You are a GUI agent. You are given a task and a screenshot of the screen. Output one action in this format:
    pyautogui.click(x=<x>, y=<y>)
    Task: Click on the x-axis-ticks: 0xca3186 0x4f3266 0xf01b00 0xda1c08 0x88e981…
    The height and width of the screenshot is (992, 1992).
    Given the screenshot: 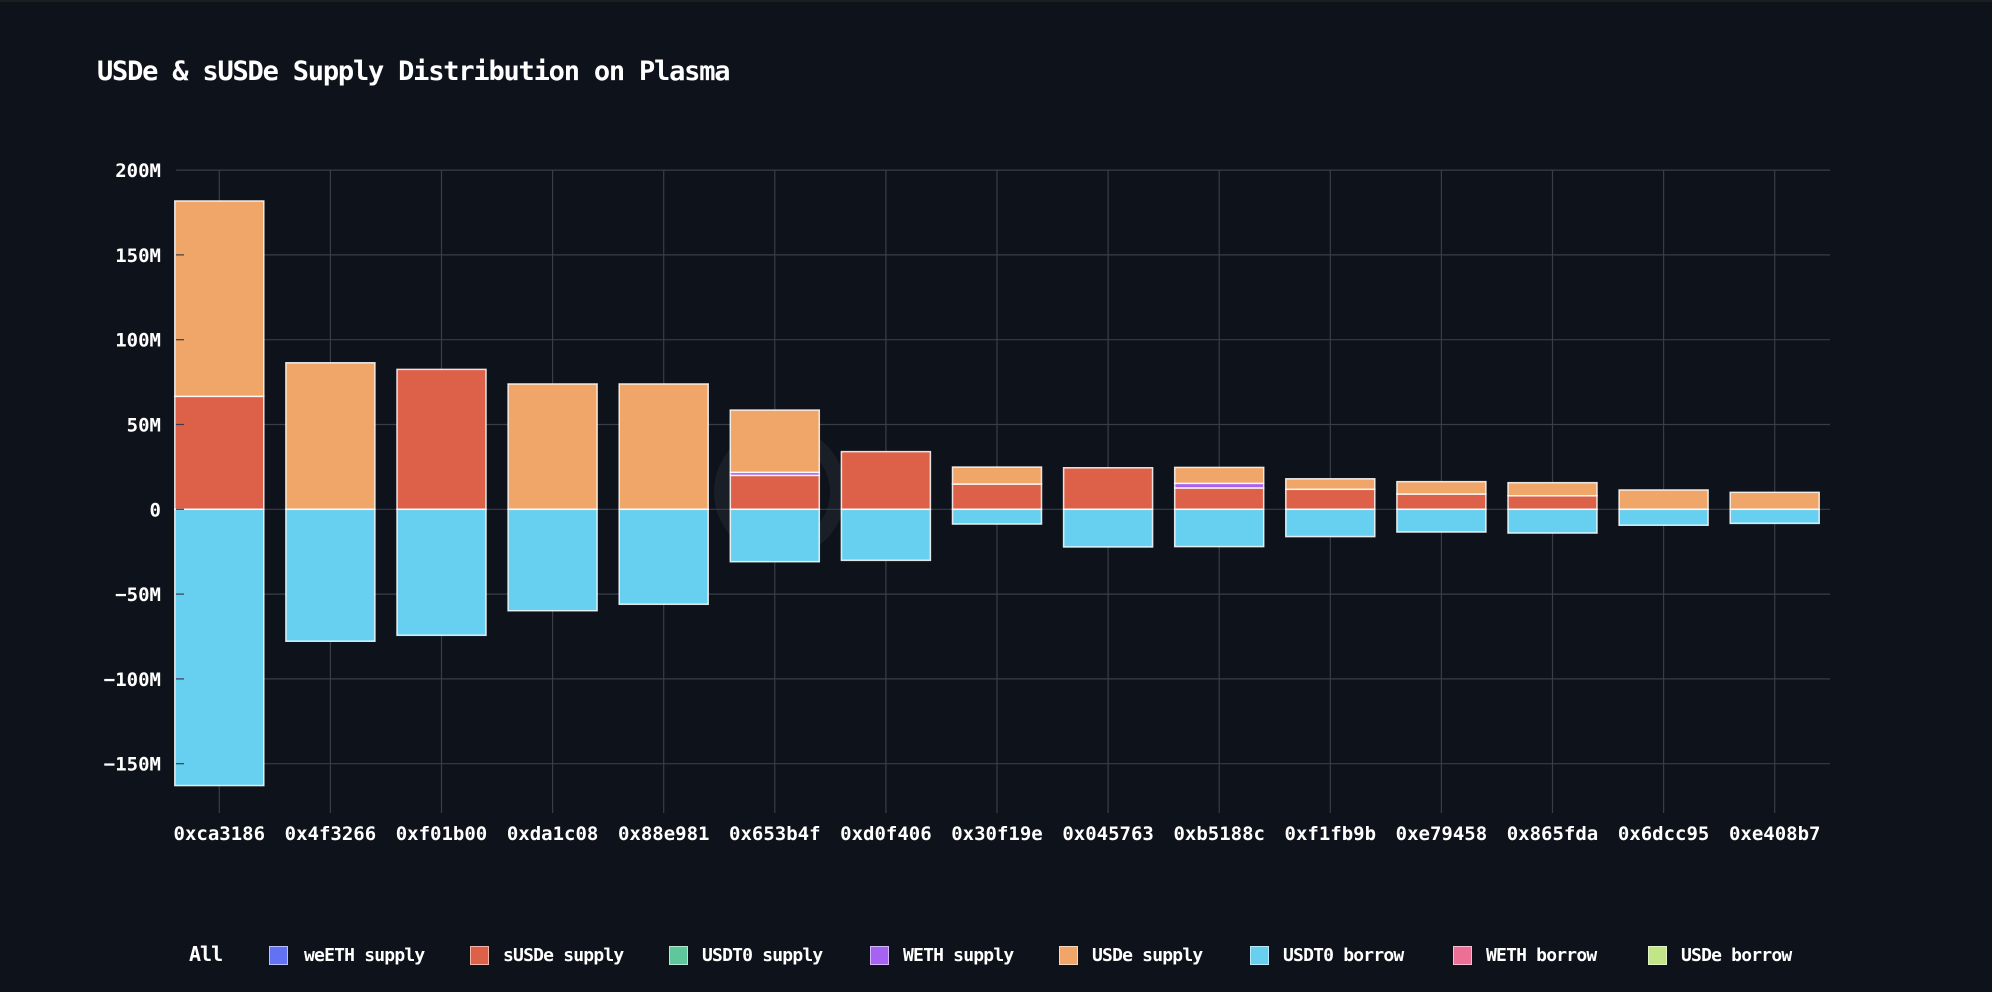 What is the action you would take?
    pyautogui.click(x=997, y=834)
    